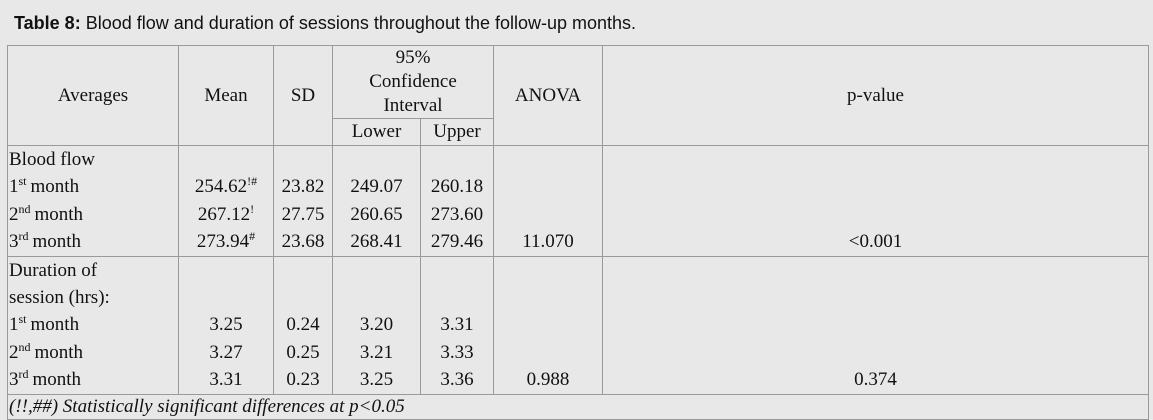  What do you see at coordinates (303, 352) in the screenshot?
I see `sd-value: 0.25` at bounding box center [303, 352].